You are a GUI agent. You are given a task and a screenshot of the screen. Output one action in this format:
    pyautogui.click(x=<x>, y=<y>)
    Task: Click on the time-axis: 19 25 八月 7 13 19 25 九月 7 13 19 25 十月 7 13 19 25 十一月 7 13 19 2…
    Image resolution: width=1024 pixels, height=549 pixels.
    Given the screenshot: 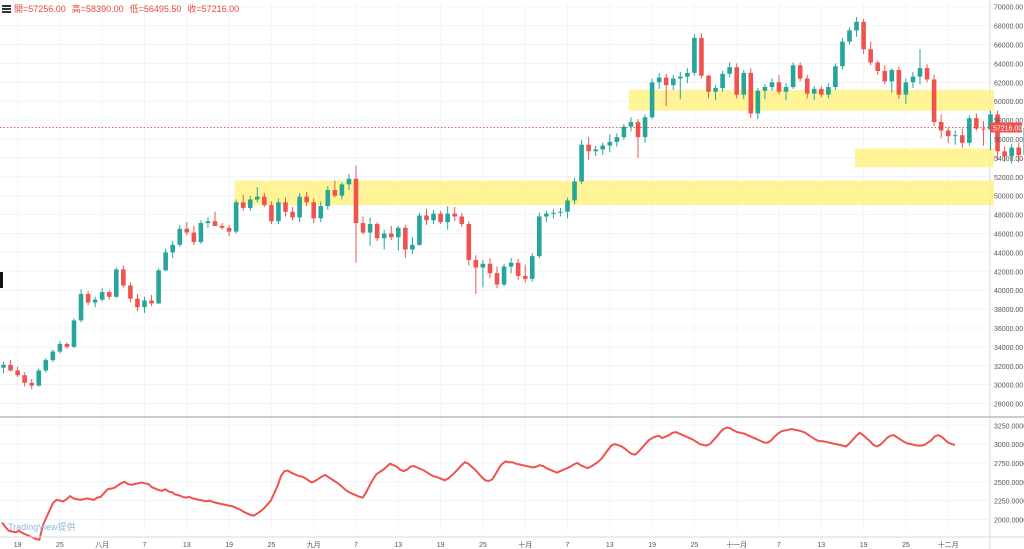 What is the action you would take?
    pyautogui.click(x=512, y=542)
    